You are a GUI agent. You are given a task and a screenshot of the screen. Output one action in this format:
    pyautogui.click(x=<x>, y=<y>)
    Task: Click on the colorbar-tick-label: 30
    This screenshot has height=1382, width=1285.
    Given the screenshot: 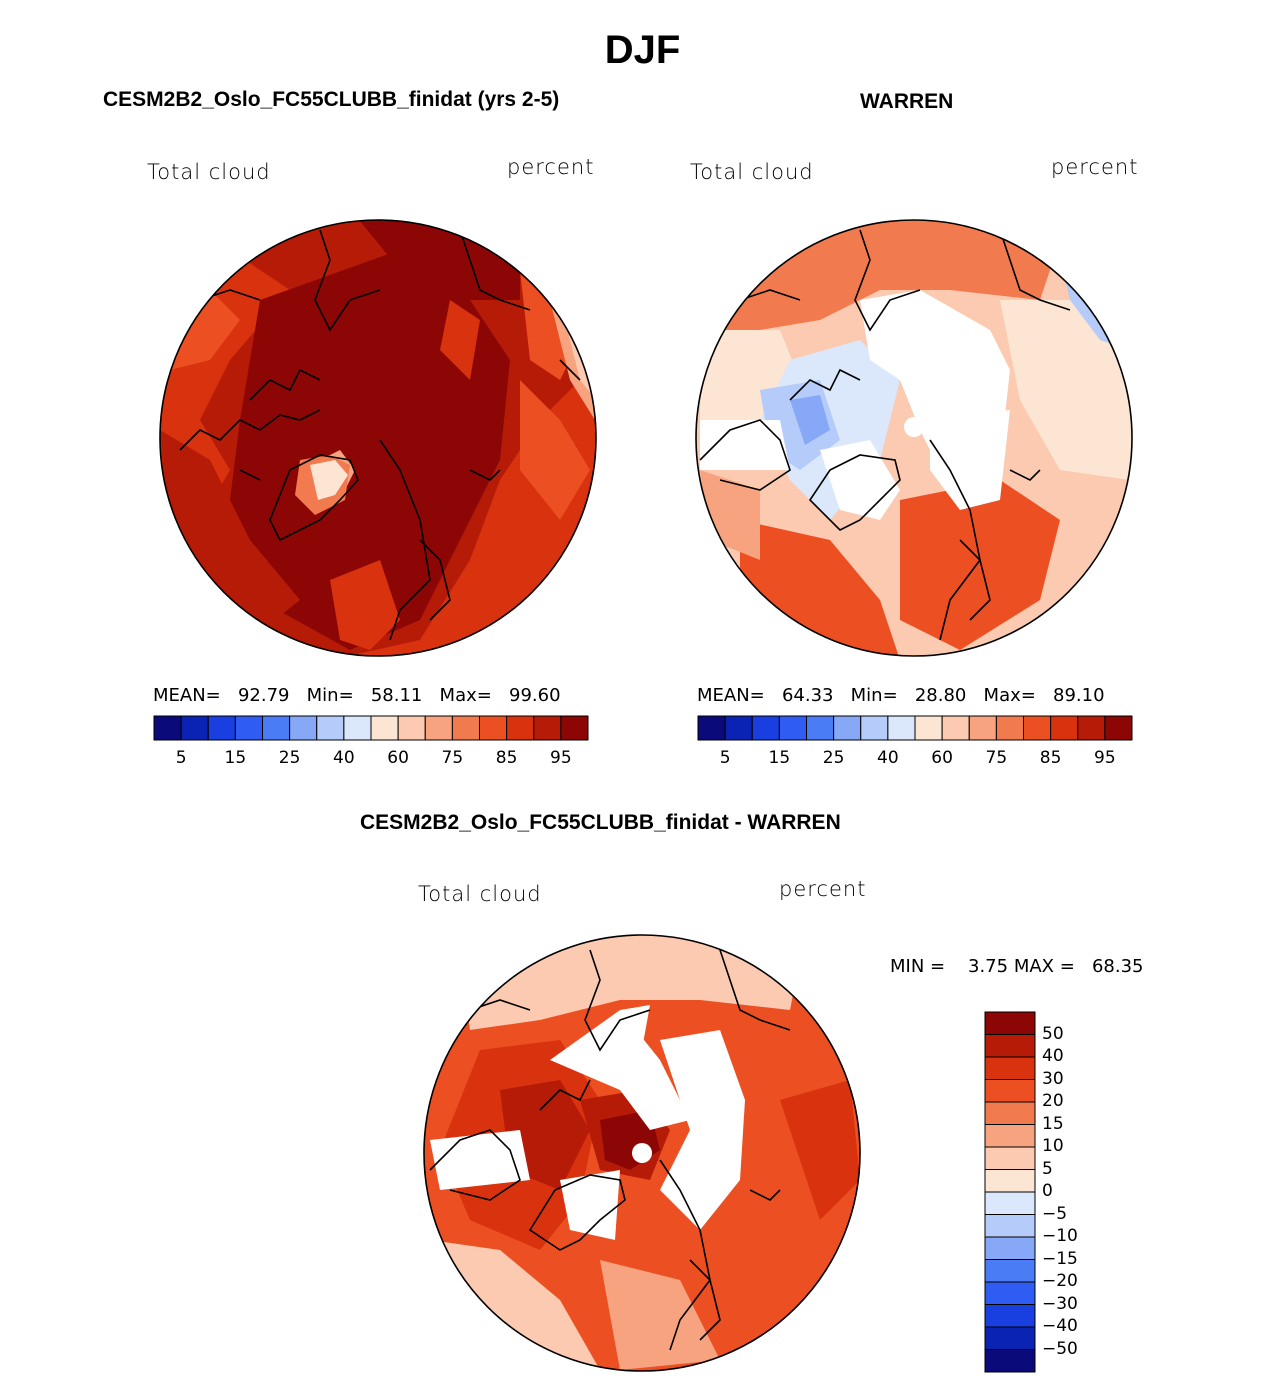 What is the action you would take?
    pyautogui.click(x=1053, y=1078)
    